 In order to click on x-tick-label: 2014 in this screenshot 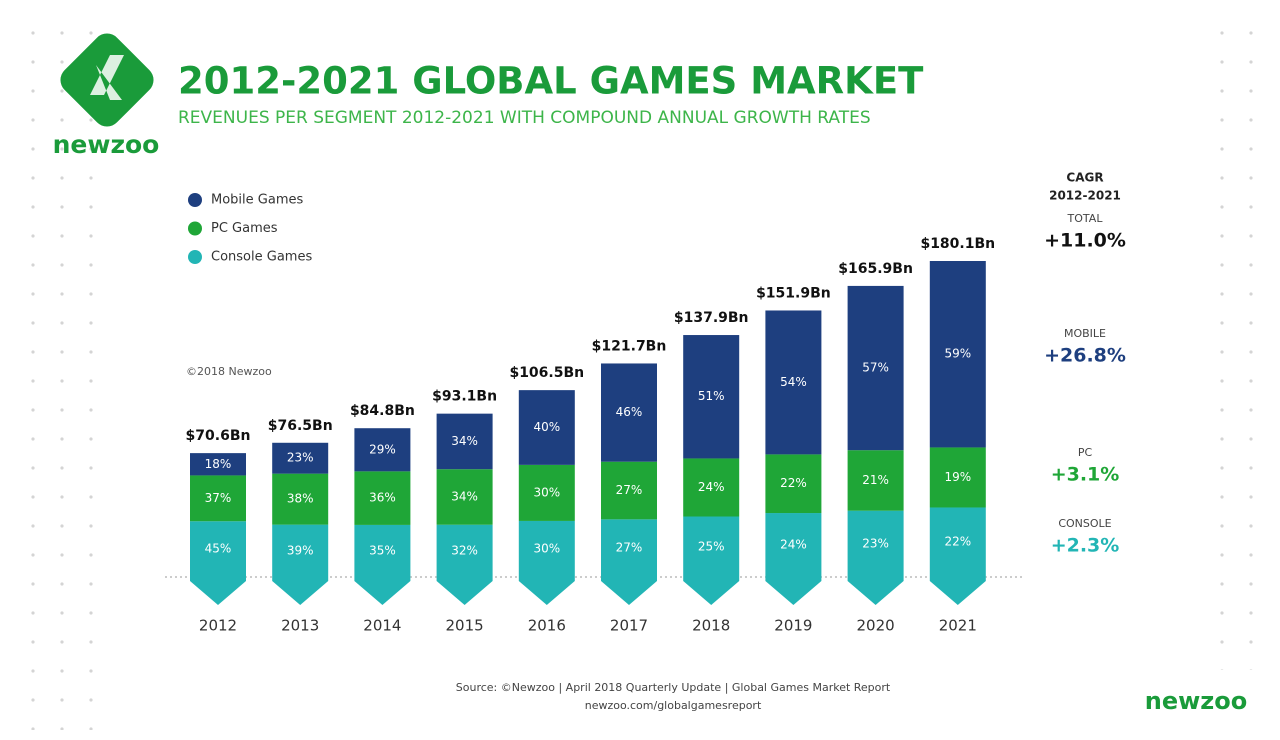, I will do `click(382, 626)`.